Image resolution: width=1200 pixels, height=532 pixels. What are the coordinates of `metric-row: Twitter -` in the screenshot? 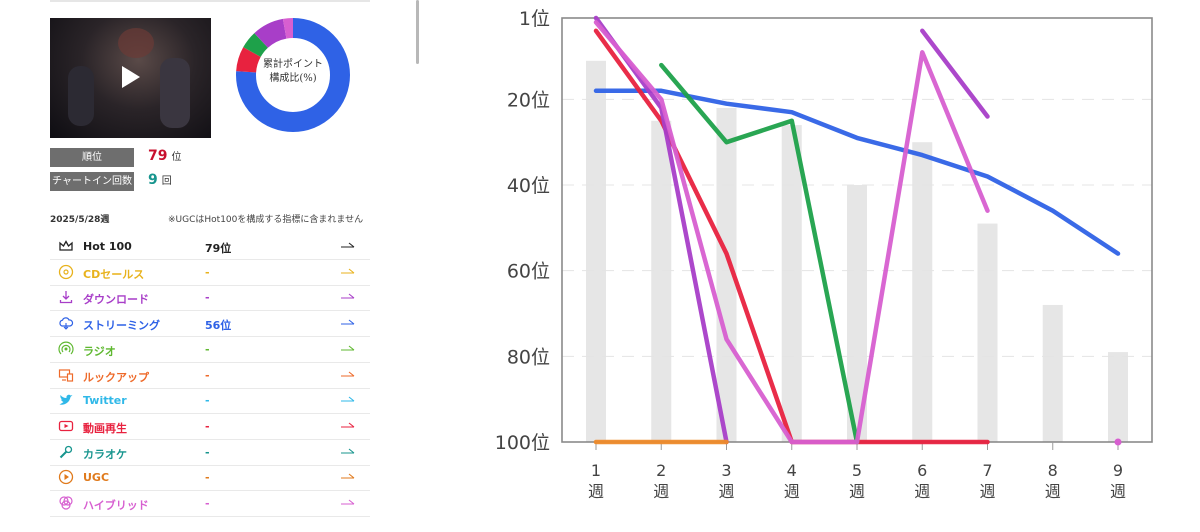 It's located at (210, 401).